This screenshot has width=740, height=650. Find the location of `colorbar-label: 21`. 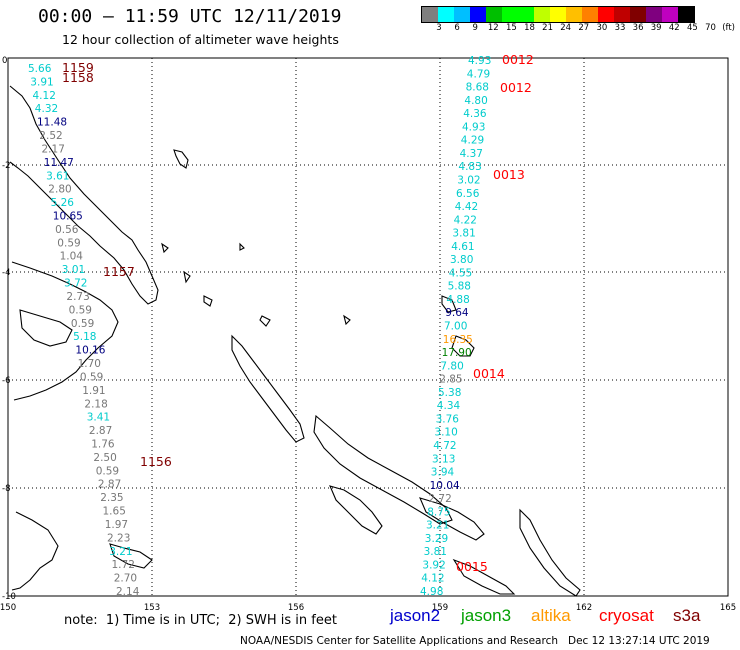

colorbar-label: 21 is located at coordinates (548, 28).